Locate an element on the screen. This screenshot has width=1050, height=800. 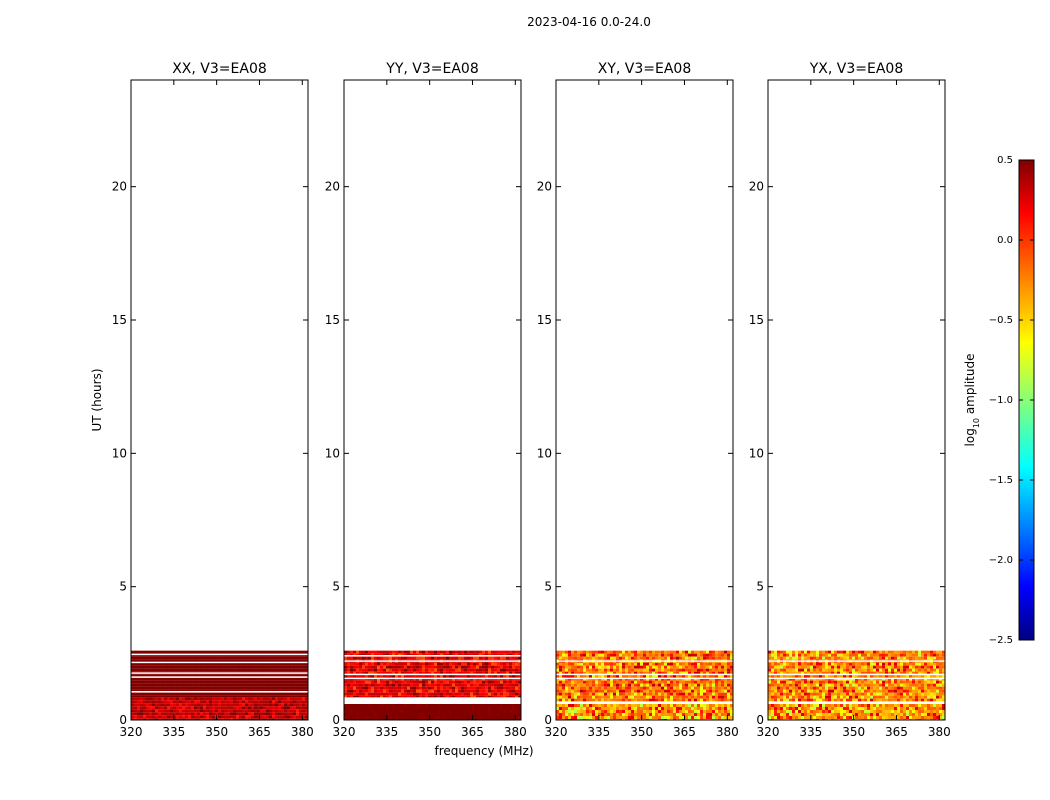
flagged-row is located at coordinates (219, 654).